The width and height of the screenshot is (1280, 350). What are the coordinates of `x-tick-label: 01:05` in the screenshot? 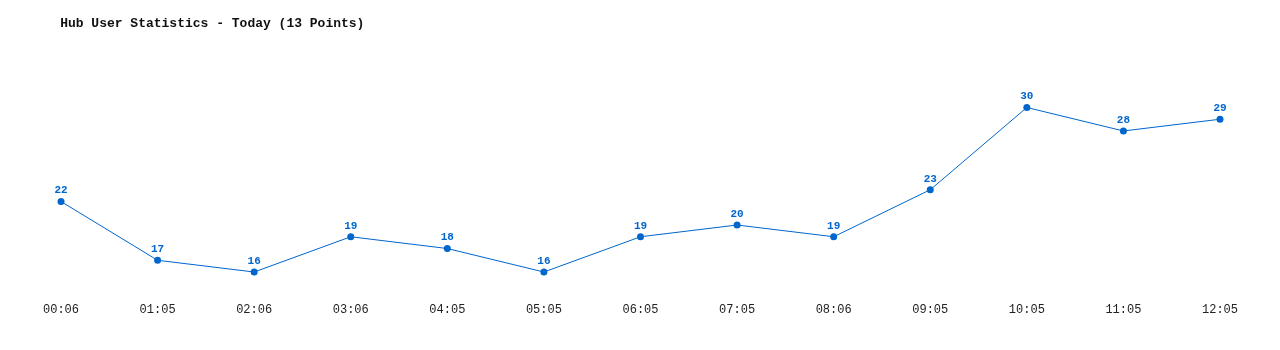 It's located at (157, 310).